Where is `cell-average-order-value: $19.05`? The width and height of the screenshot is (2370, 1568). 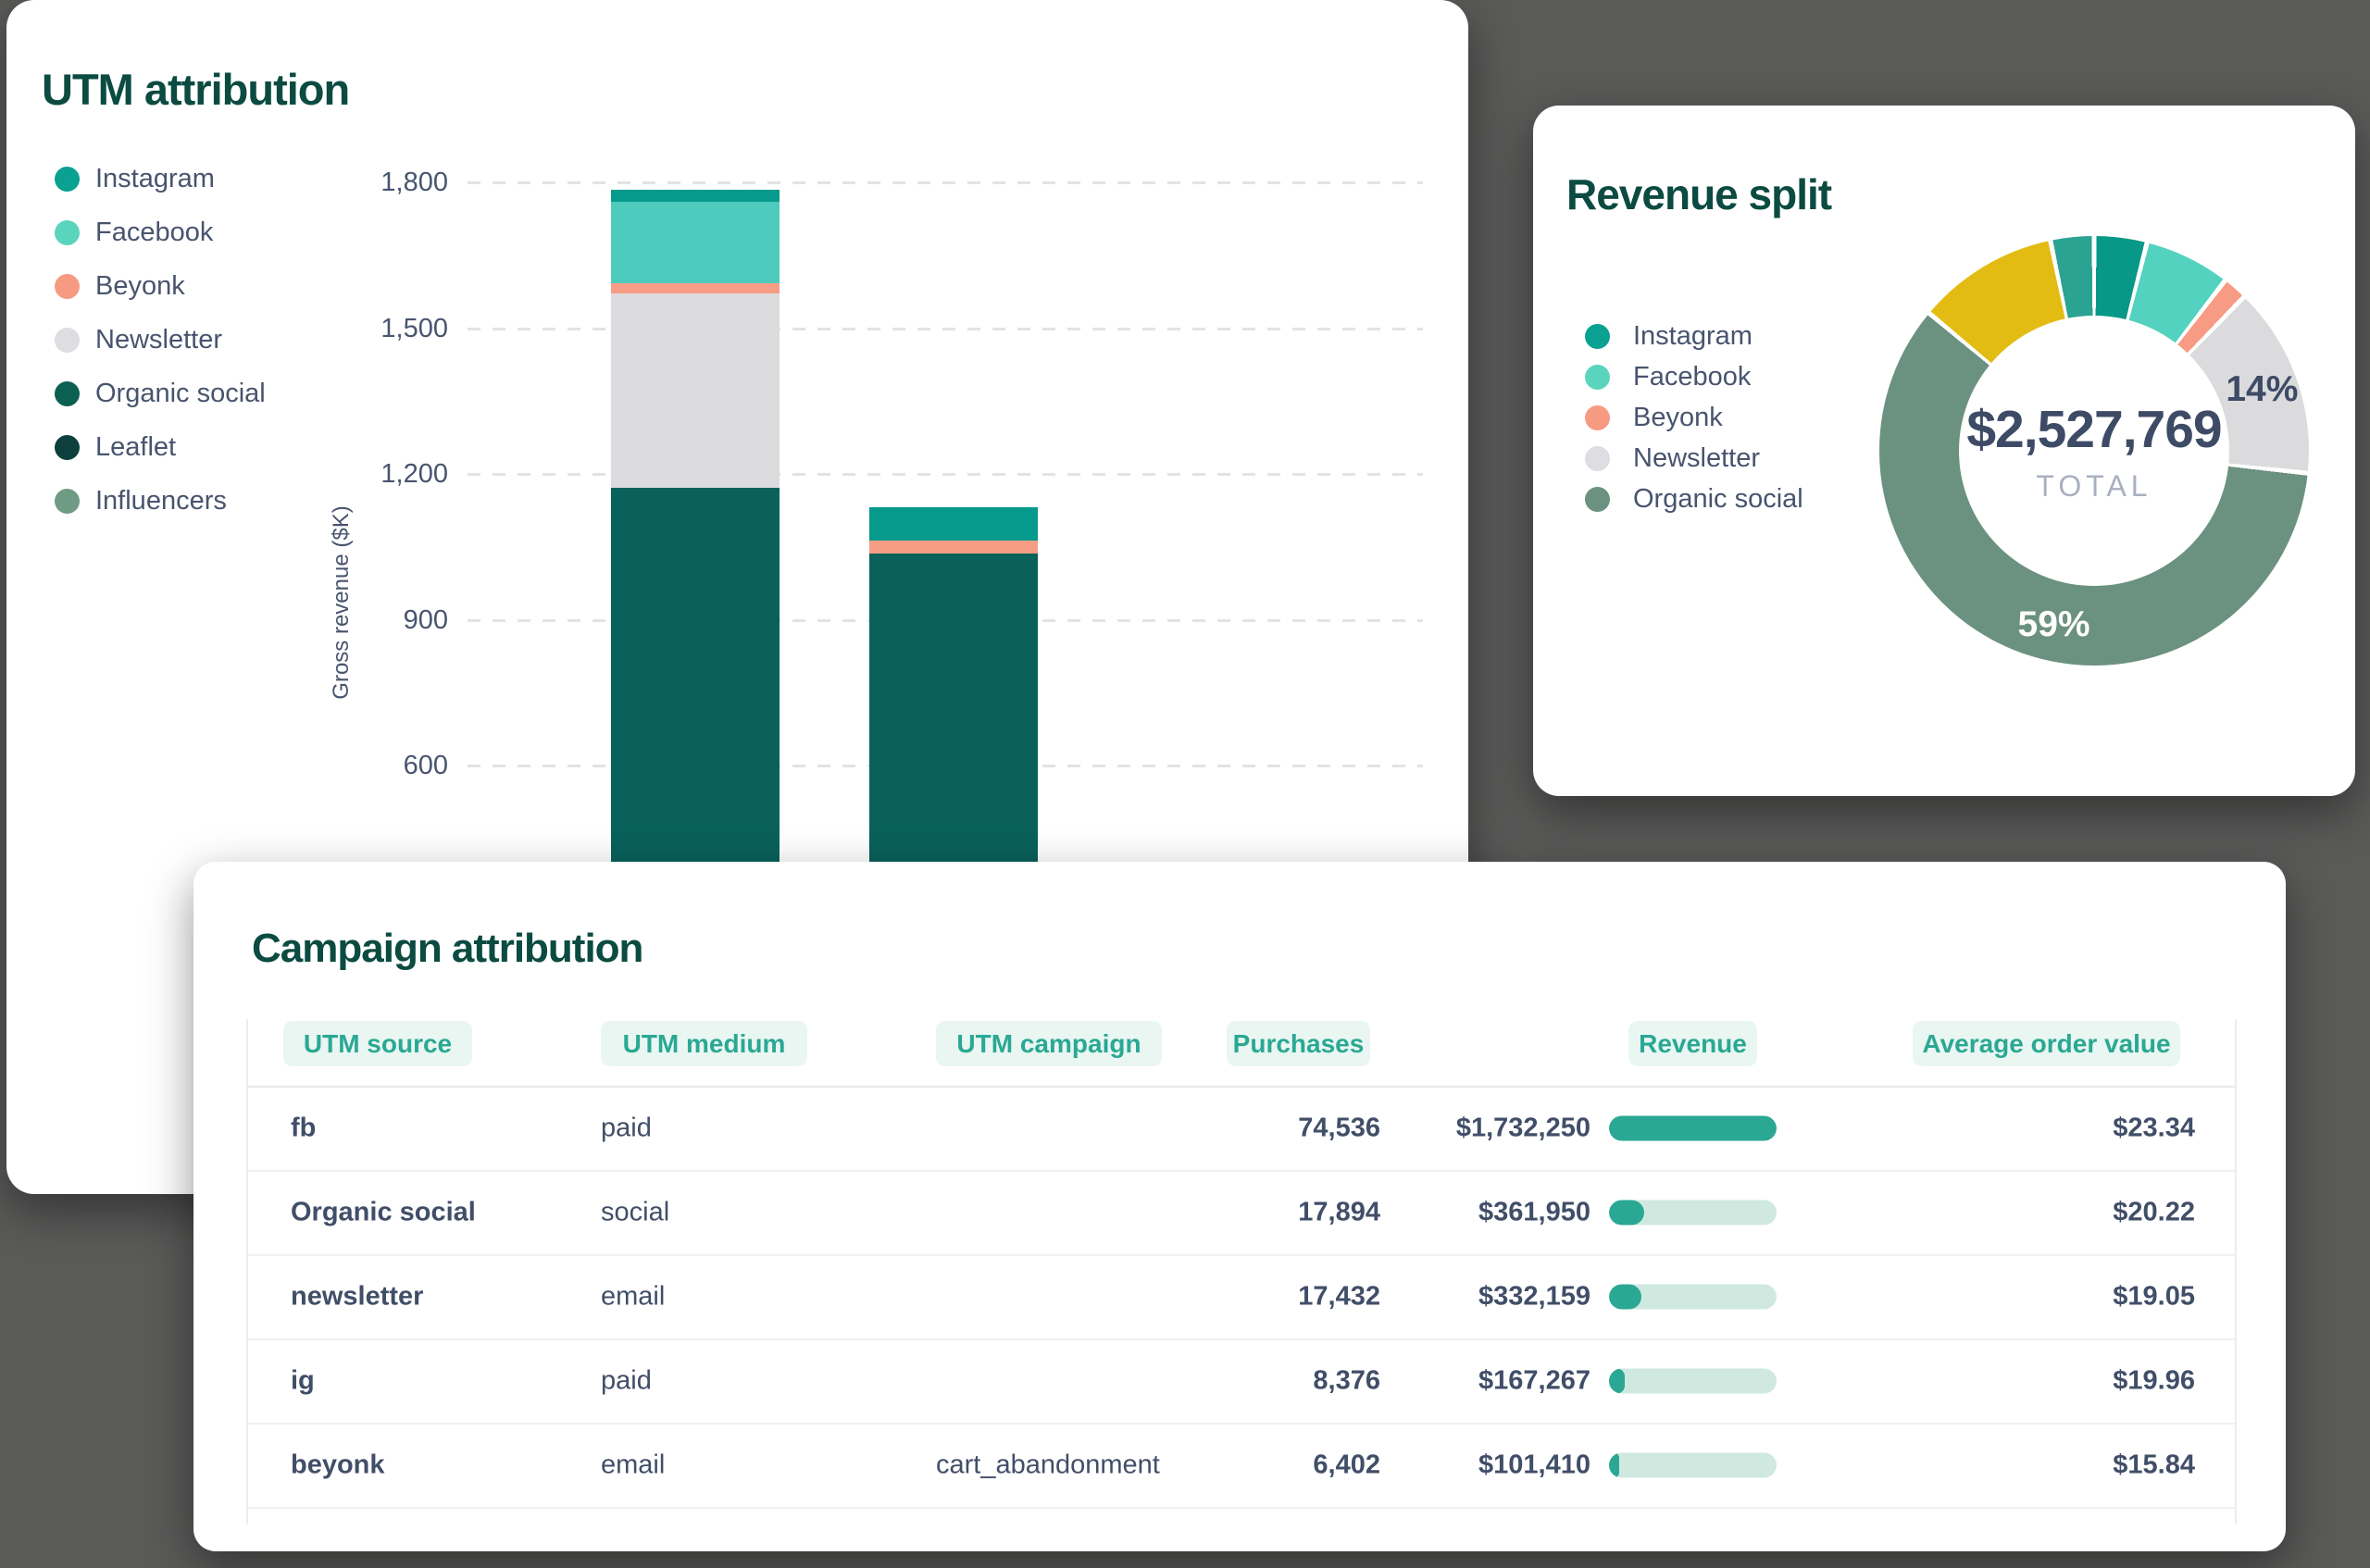 cell-average-order-value: $19.05 is located at coordinates (2154, 1296).